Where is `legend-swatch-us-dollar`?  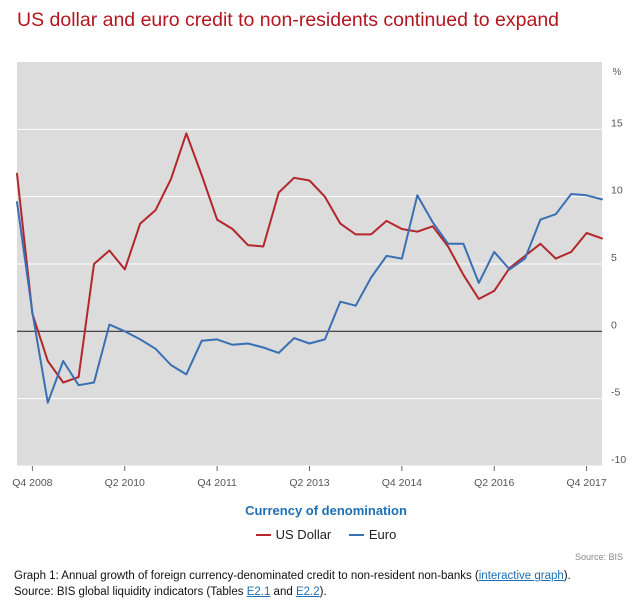
legend-swatch-us-dollar is located at coordinates (263, 534).